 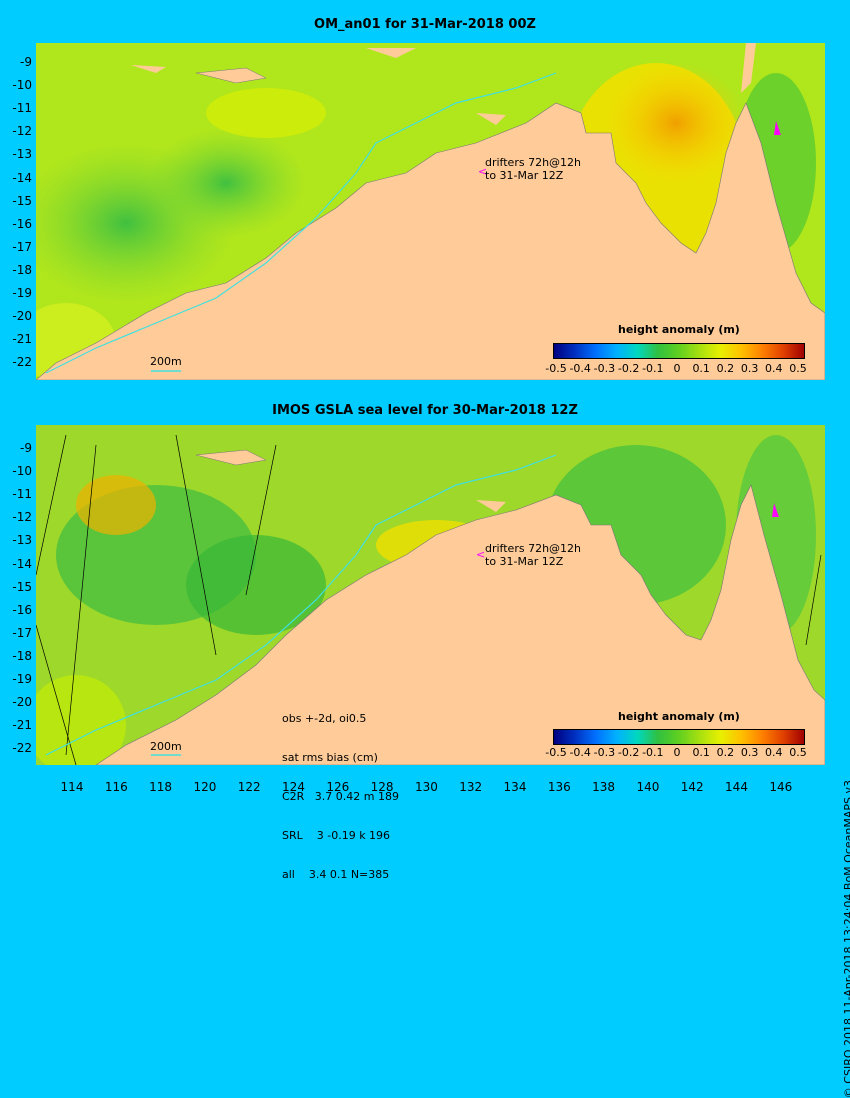 I want to click on longitude-tick: 132, so click(x=471, y=787).